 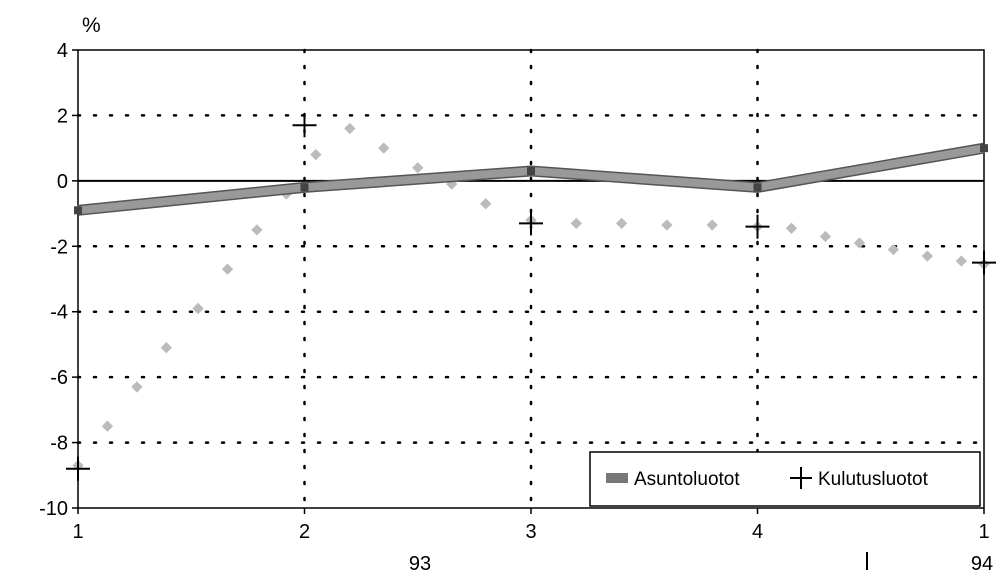 I want to click on legend-label-kulutusluotot: Kulutusluotot, so click(x=873, y=479).